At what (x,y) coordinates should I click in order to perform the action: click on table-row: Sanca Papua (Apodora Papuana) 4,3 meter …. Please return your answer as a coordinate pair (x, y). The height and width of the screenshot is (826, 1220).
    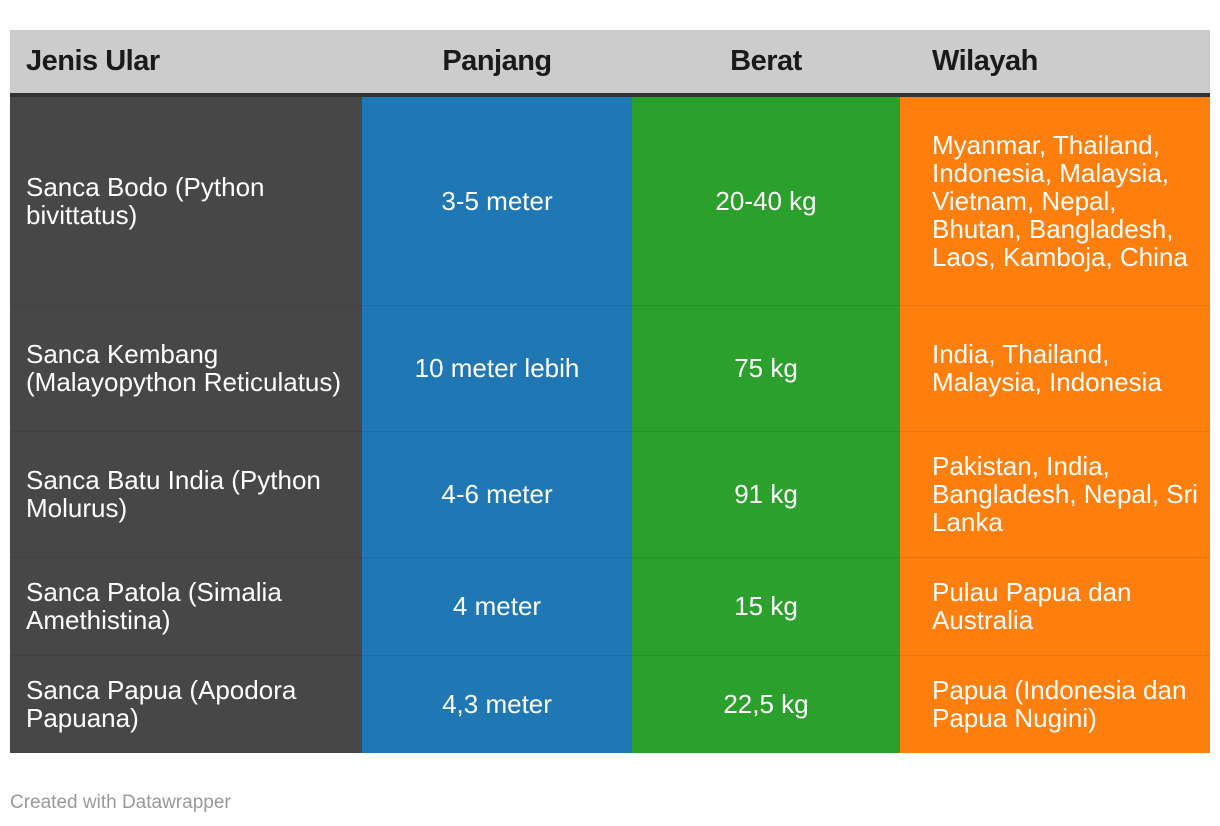
    Looking at the image, I should click on (610, 703).